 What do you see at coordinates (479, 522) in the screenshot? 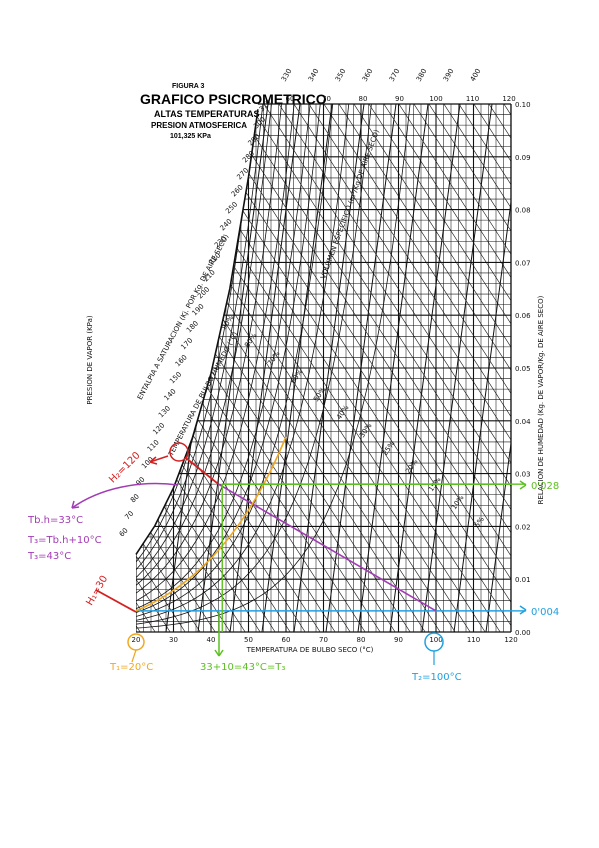
I see `rh-label: 5%` at bounding box center [479, 522].